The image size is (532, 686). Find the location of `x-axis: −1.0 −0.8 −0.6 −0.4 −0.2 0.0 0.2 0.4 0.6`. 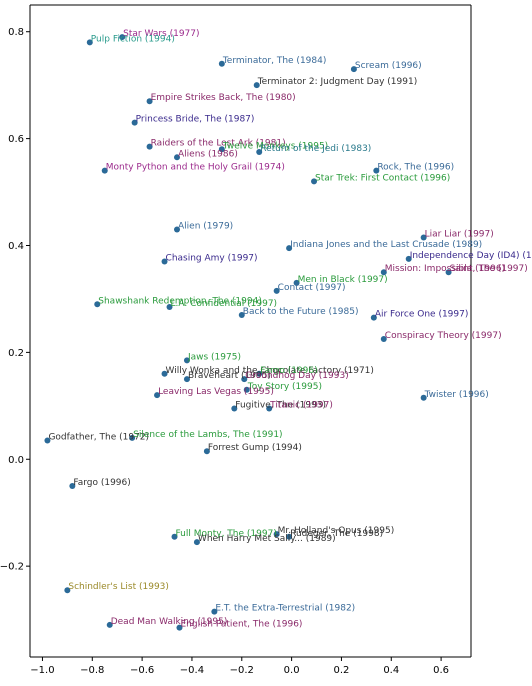

x-axis: −1.0 −0.8 −0.6 −0.4 −0.2 0.0 0.2 0.4 0.6 is located at coordinates (239, 666).